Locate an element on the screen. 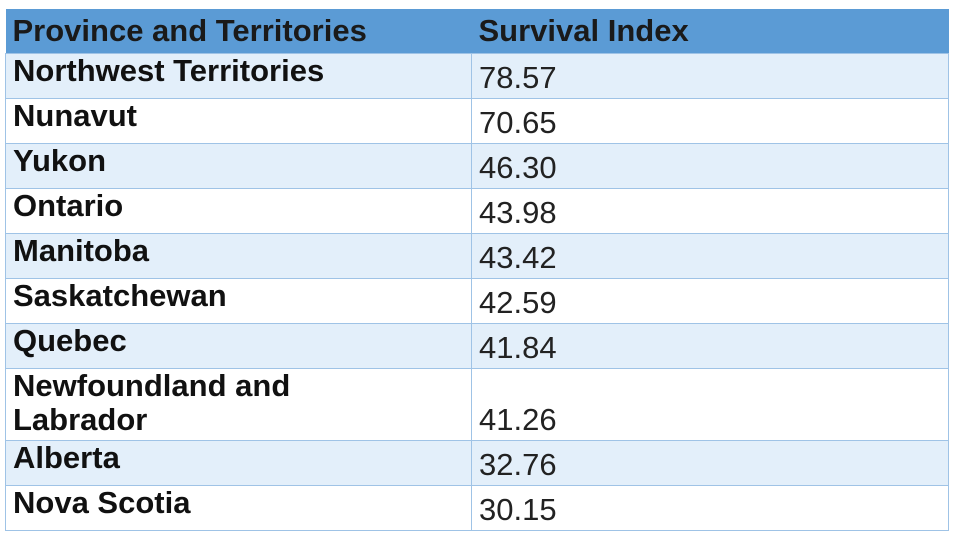 Image resolution: width=960 pixels, height=541 pixels. table-row: Quebec 41.84 is located at coordinates (477, 346).